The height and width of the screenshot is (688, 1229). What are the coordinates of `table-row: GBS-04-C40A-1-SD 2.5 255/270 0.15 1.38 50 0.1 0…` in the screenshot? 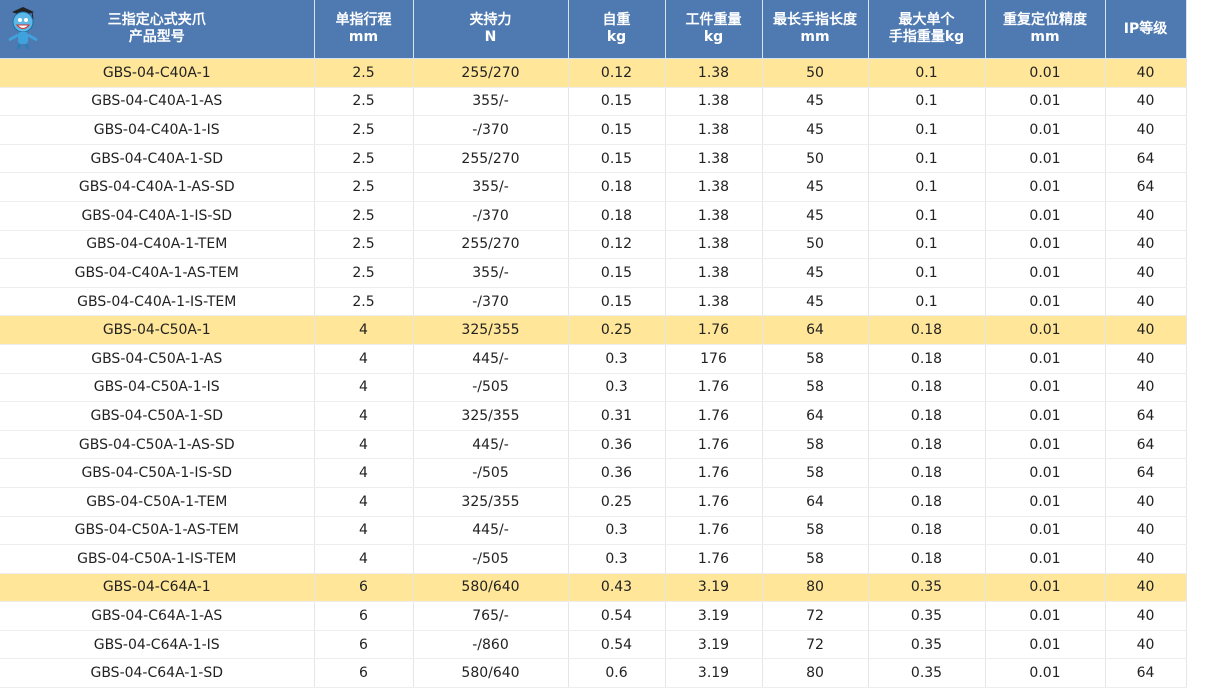 It's located at (593, 159).